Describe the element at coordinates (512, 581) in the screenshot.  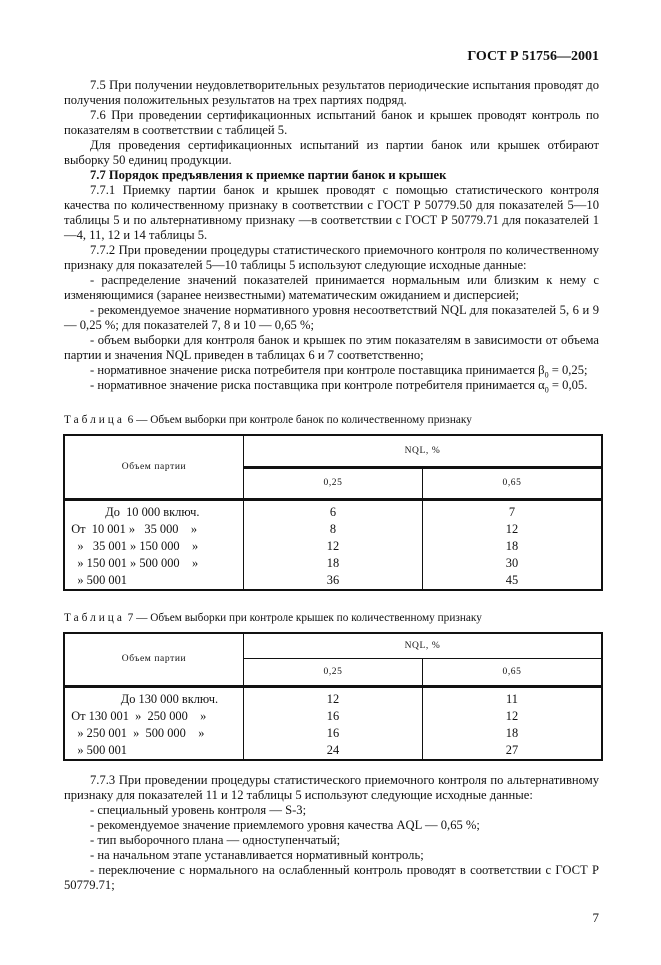
I see `sample-size-cell: 45` at that location.